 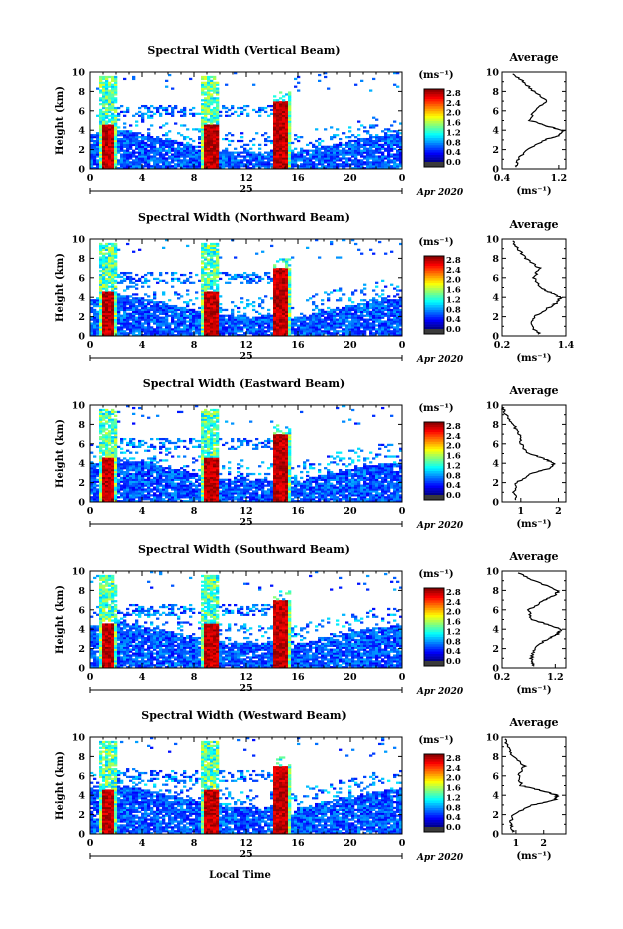 I want to click on heatmap-cells, so click(x=246, y=454).